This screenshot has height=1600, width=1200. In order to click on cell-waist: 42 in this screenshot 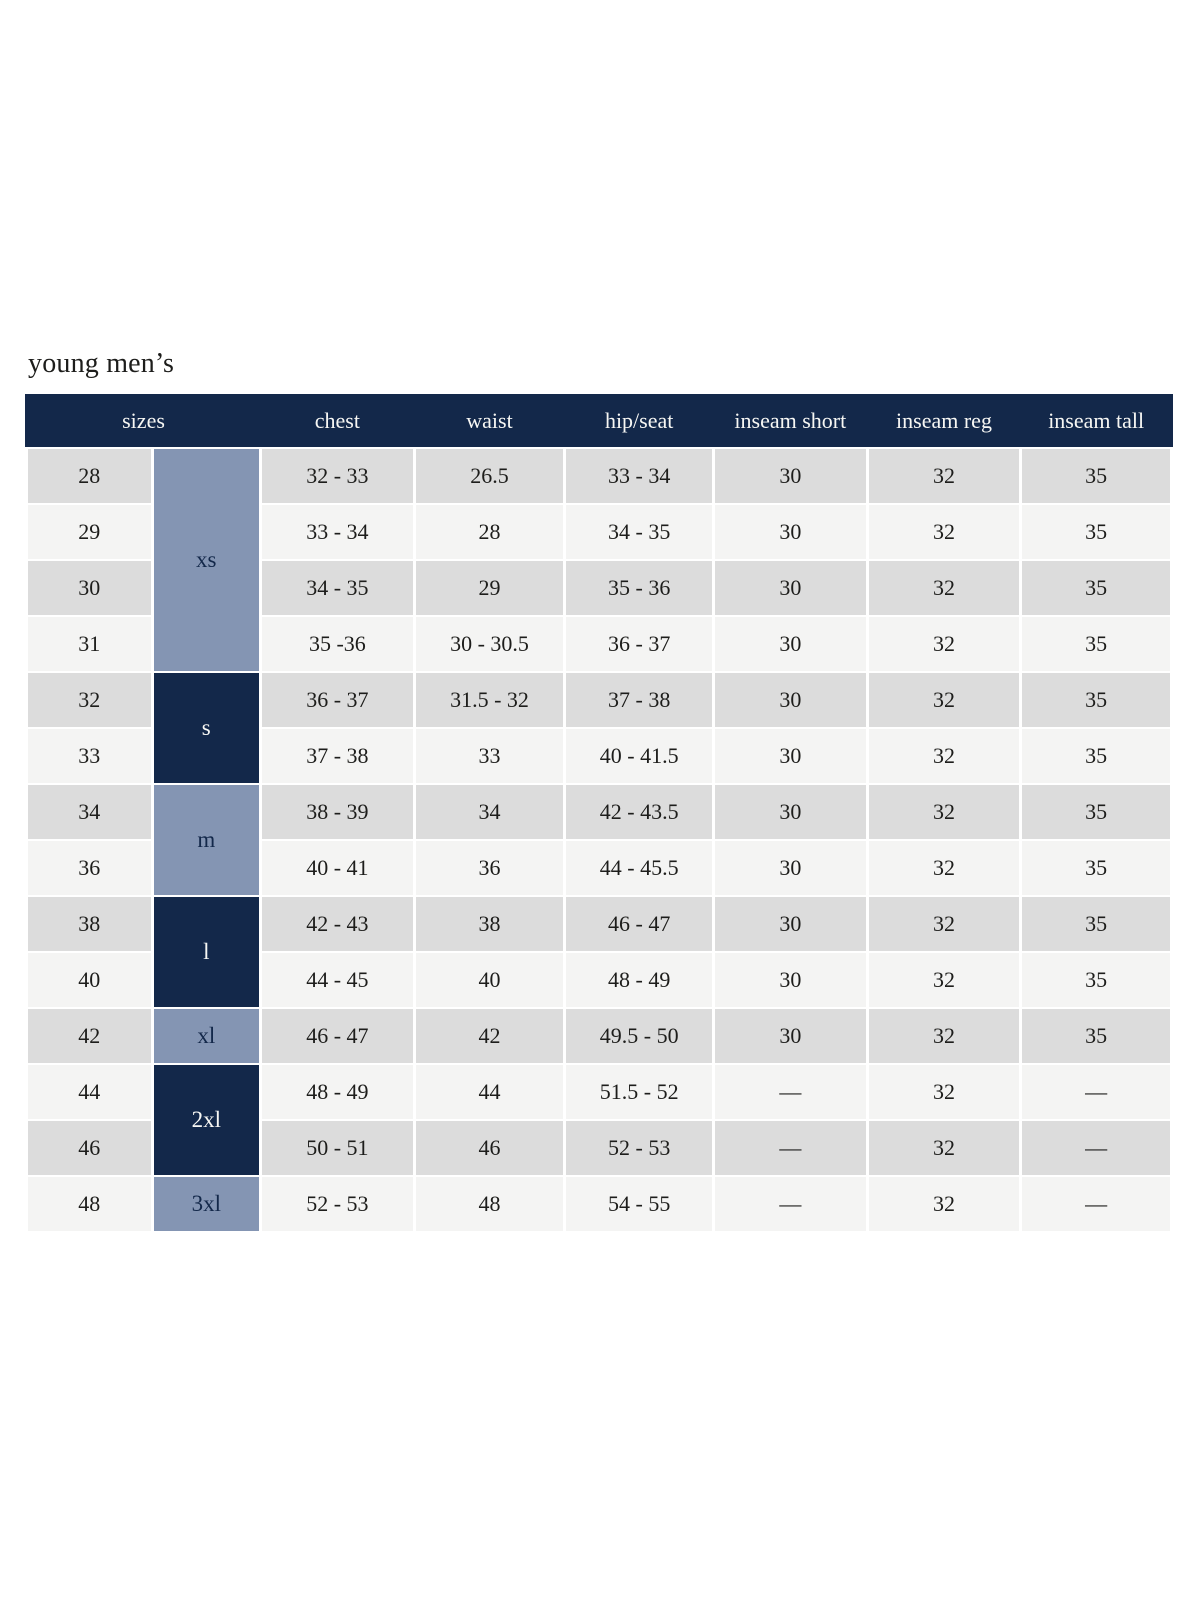, I will do `click(489, 1036)`.